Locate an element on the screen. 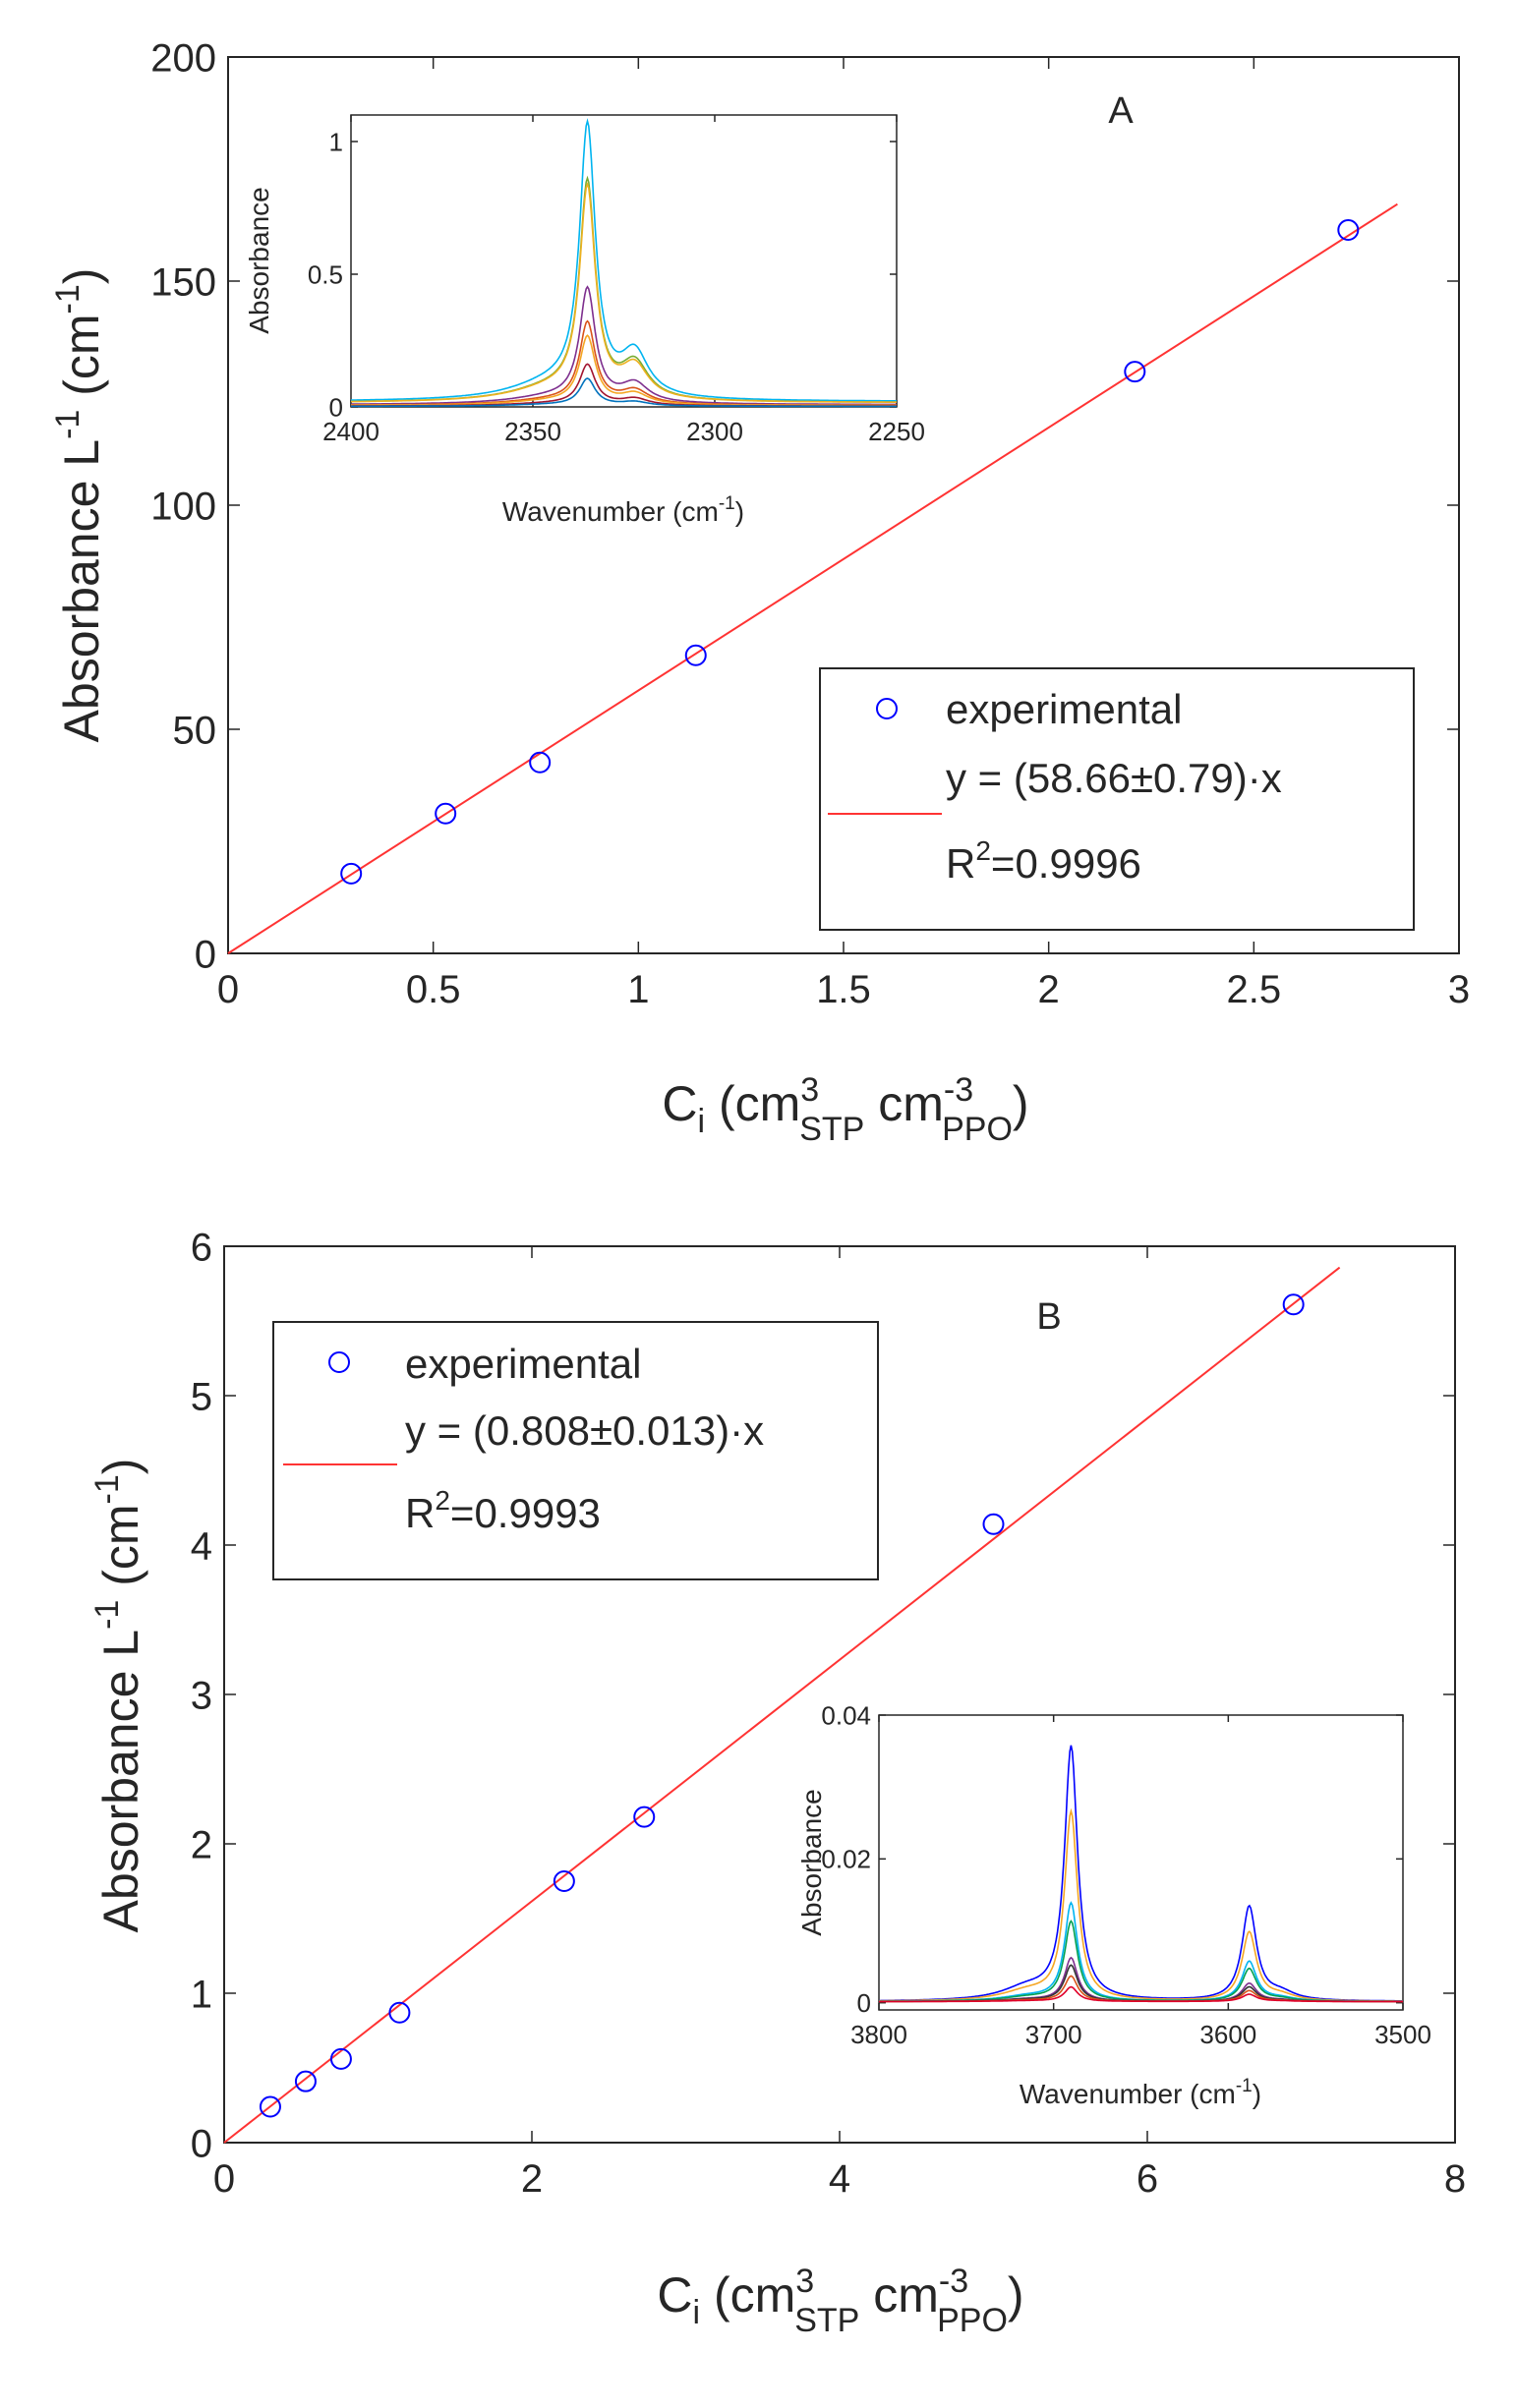 Image resolution: width=1516 pixels, height=2408 pixels. panel-b-legend-experimental: experimental is located at coordinates (523, 1364).